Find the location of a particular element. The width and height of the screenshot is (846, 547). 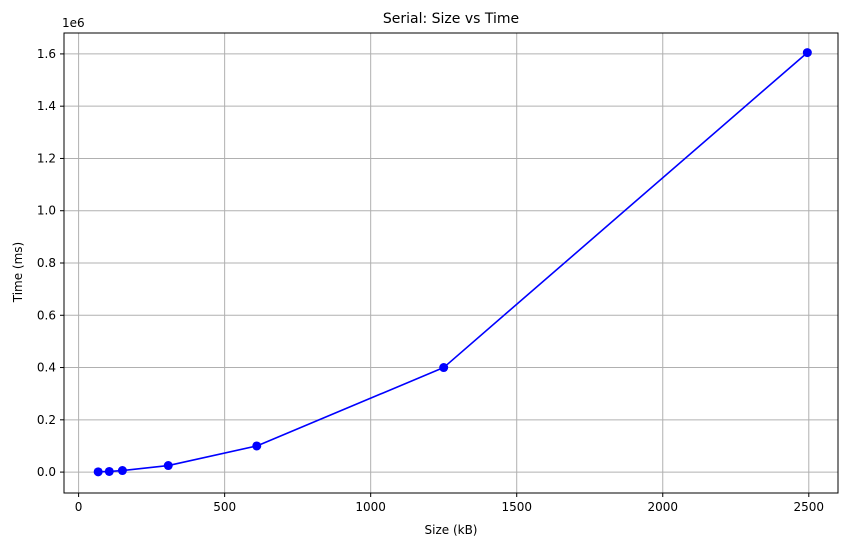

y-tick-label: 0.2 is located at coordinates (46, 420).